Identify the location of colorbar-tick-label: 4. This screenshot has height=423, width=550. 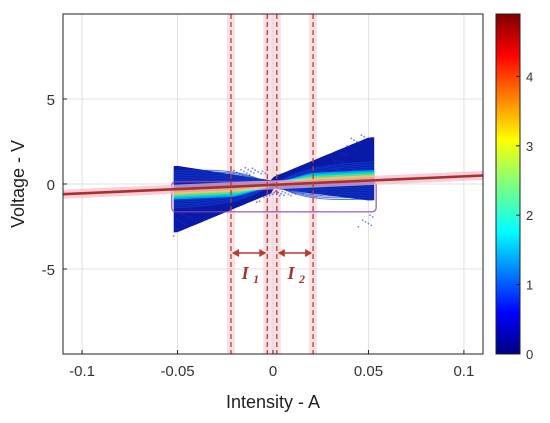
(529, 76).